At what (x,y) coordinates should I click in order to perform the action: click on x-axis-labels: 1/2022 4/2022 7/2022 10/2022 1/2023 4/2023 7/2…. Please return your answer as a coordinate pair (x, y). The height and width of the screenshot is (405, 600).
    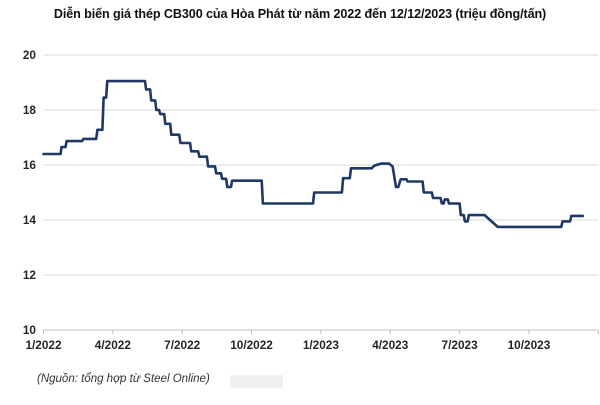
    Looking at the image, I should click on (287, 345).